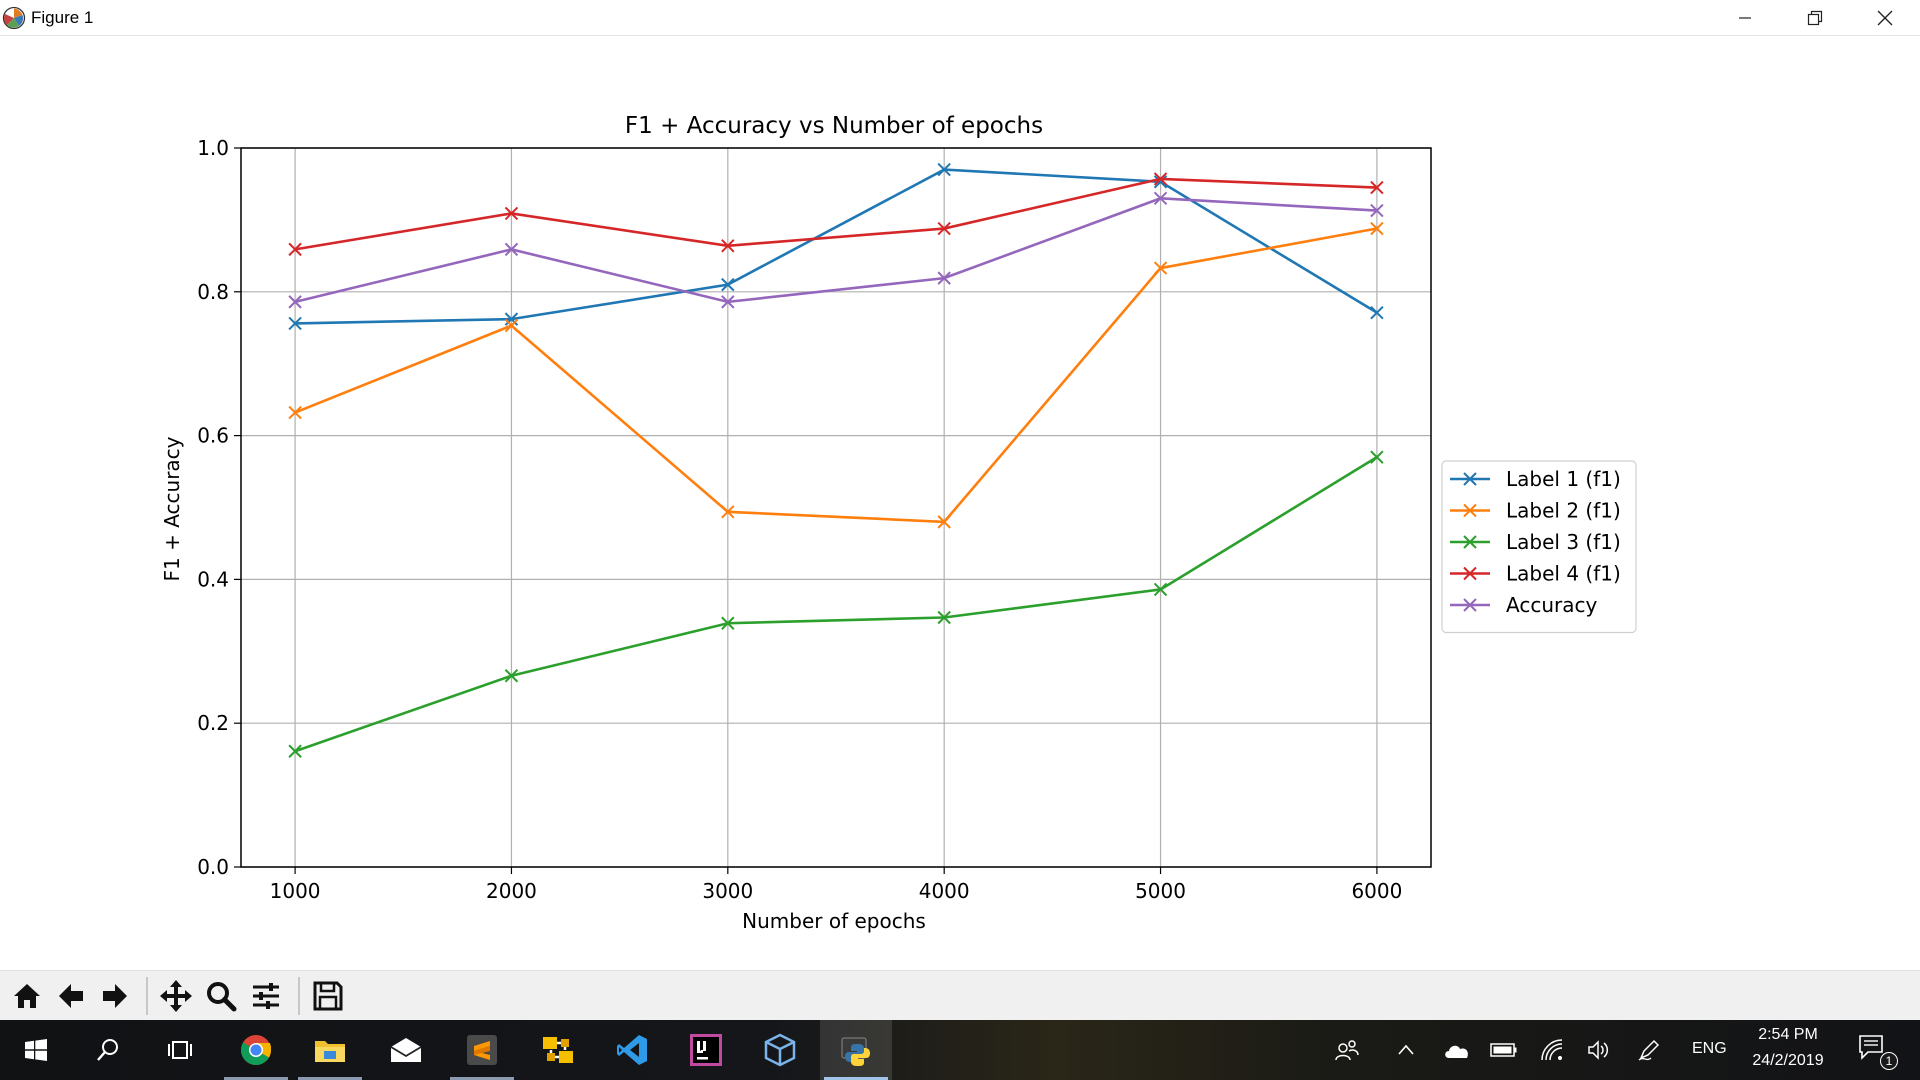  I want to click on pen-icon, so click(1649, 1050).